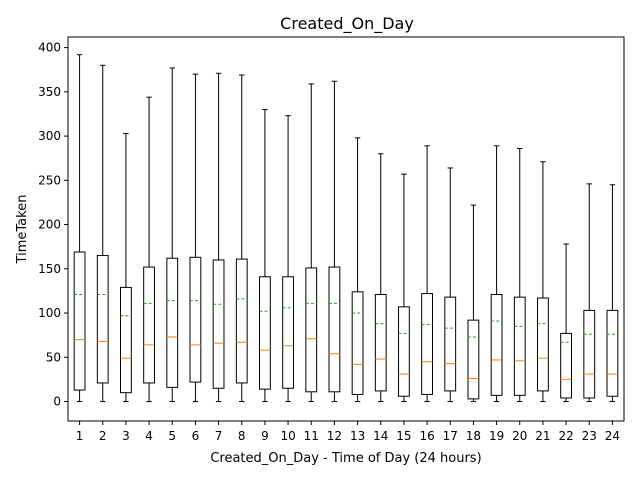 The height and width of the screenshot is (480, 640). Describe the element at coordinates (149, 436) in the screenshot. I see `x-tick-label: 4` at that location.